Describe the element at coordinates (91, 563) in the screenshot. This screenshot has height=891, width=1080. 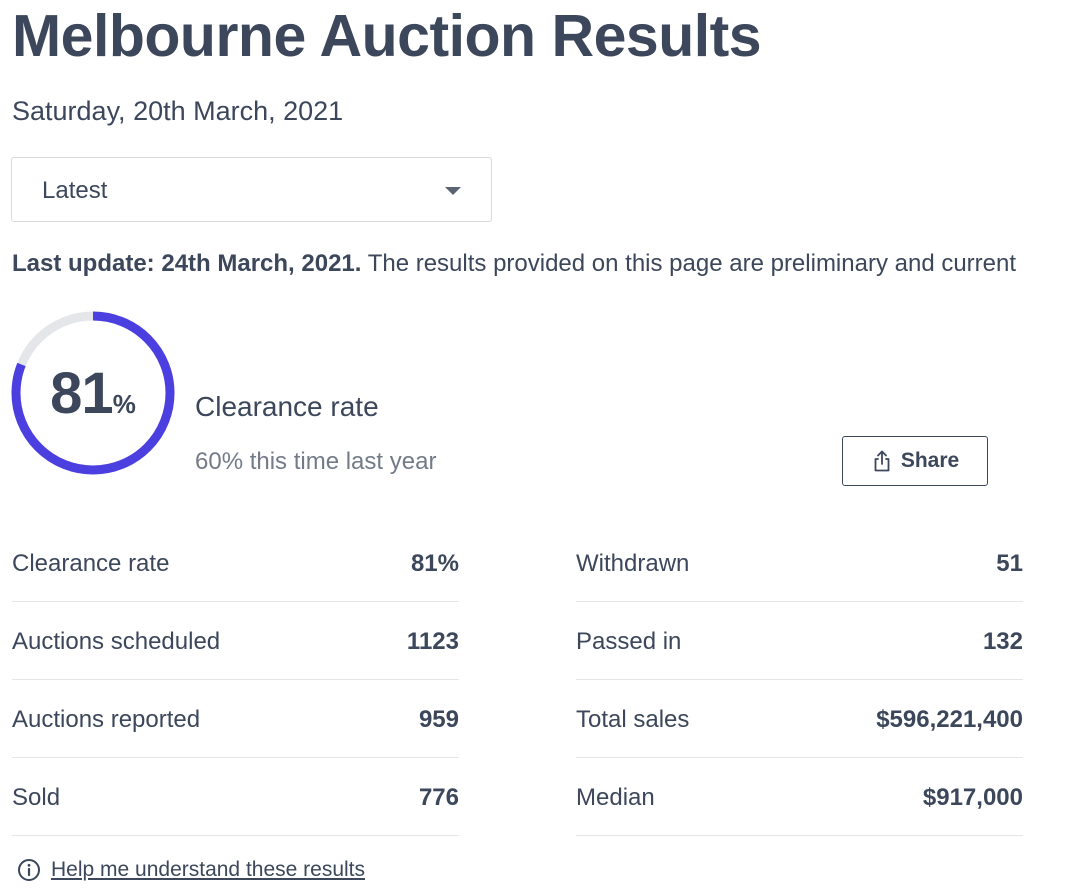
I see `stat-label: Clearance rate` at that location.